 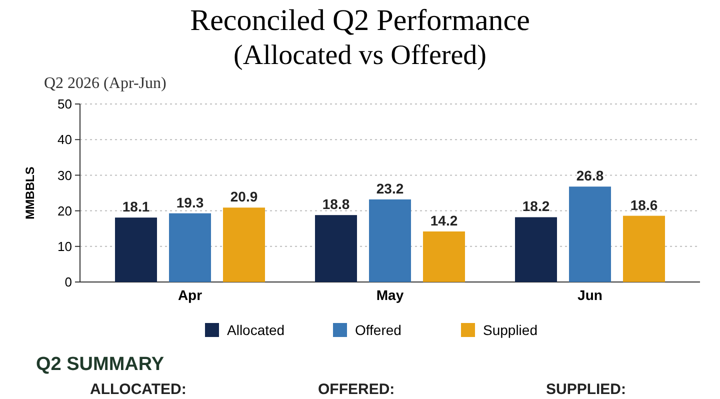 I want to click on legend-label: Allocated, so click(x=256, y=330).